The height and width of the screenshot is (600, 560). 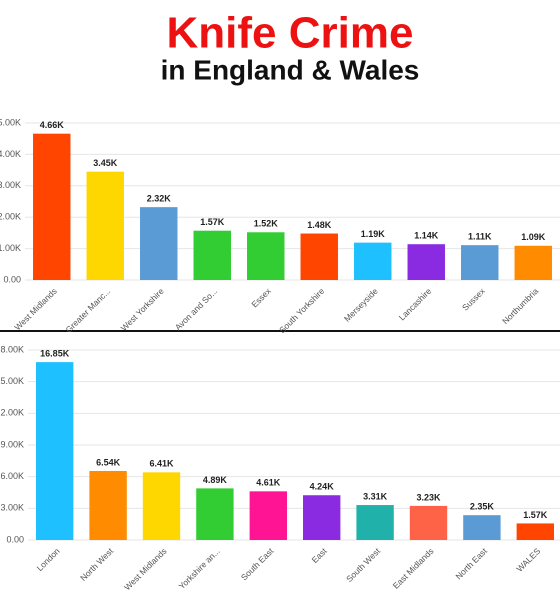 What do you see at coordinates (268, 483) in the screenshot?
I see `value-label: 4.61K` at bounding box center [268, 483].